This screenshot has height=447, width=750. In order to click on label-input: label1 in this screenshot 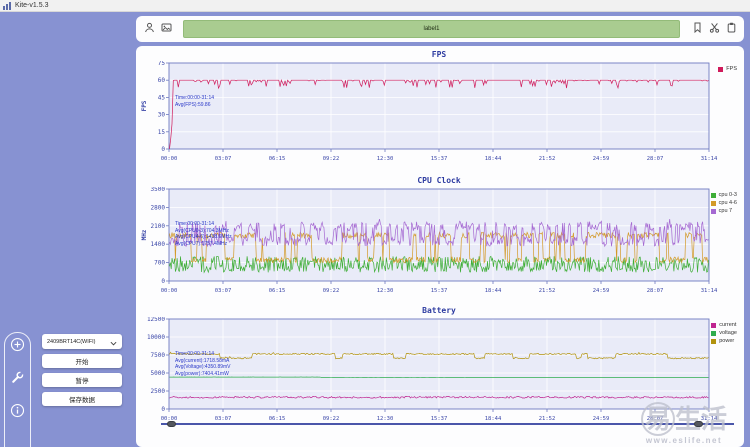, I will do `click(431, 29)`.